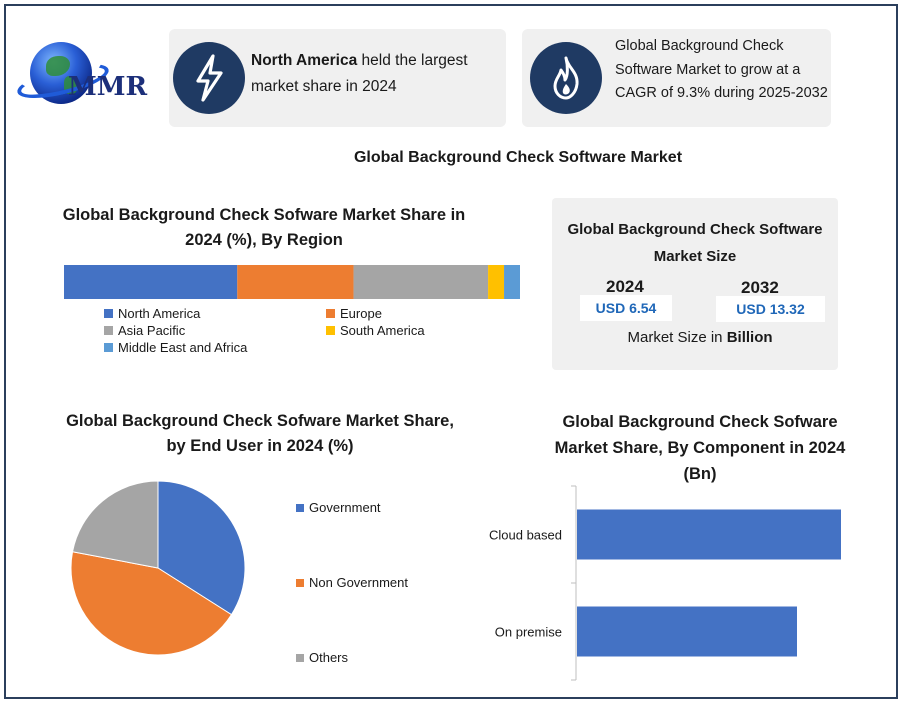 The width and height of the screenshot is (904, 705). What do you see at coordinates (421, 282) in the screenshot?
I see `region-bar-segment-asia-pacific` at bounding box center [421, 282].